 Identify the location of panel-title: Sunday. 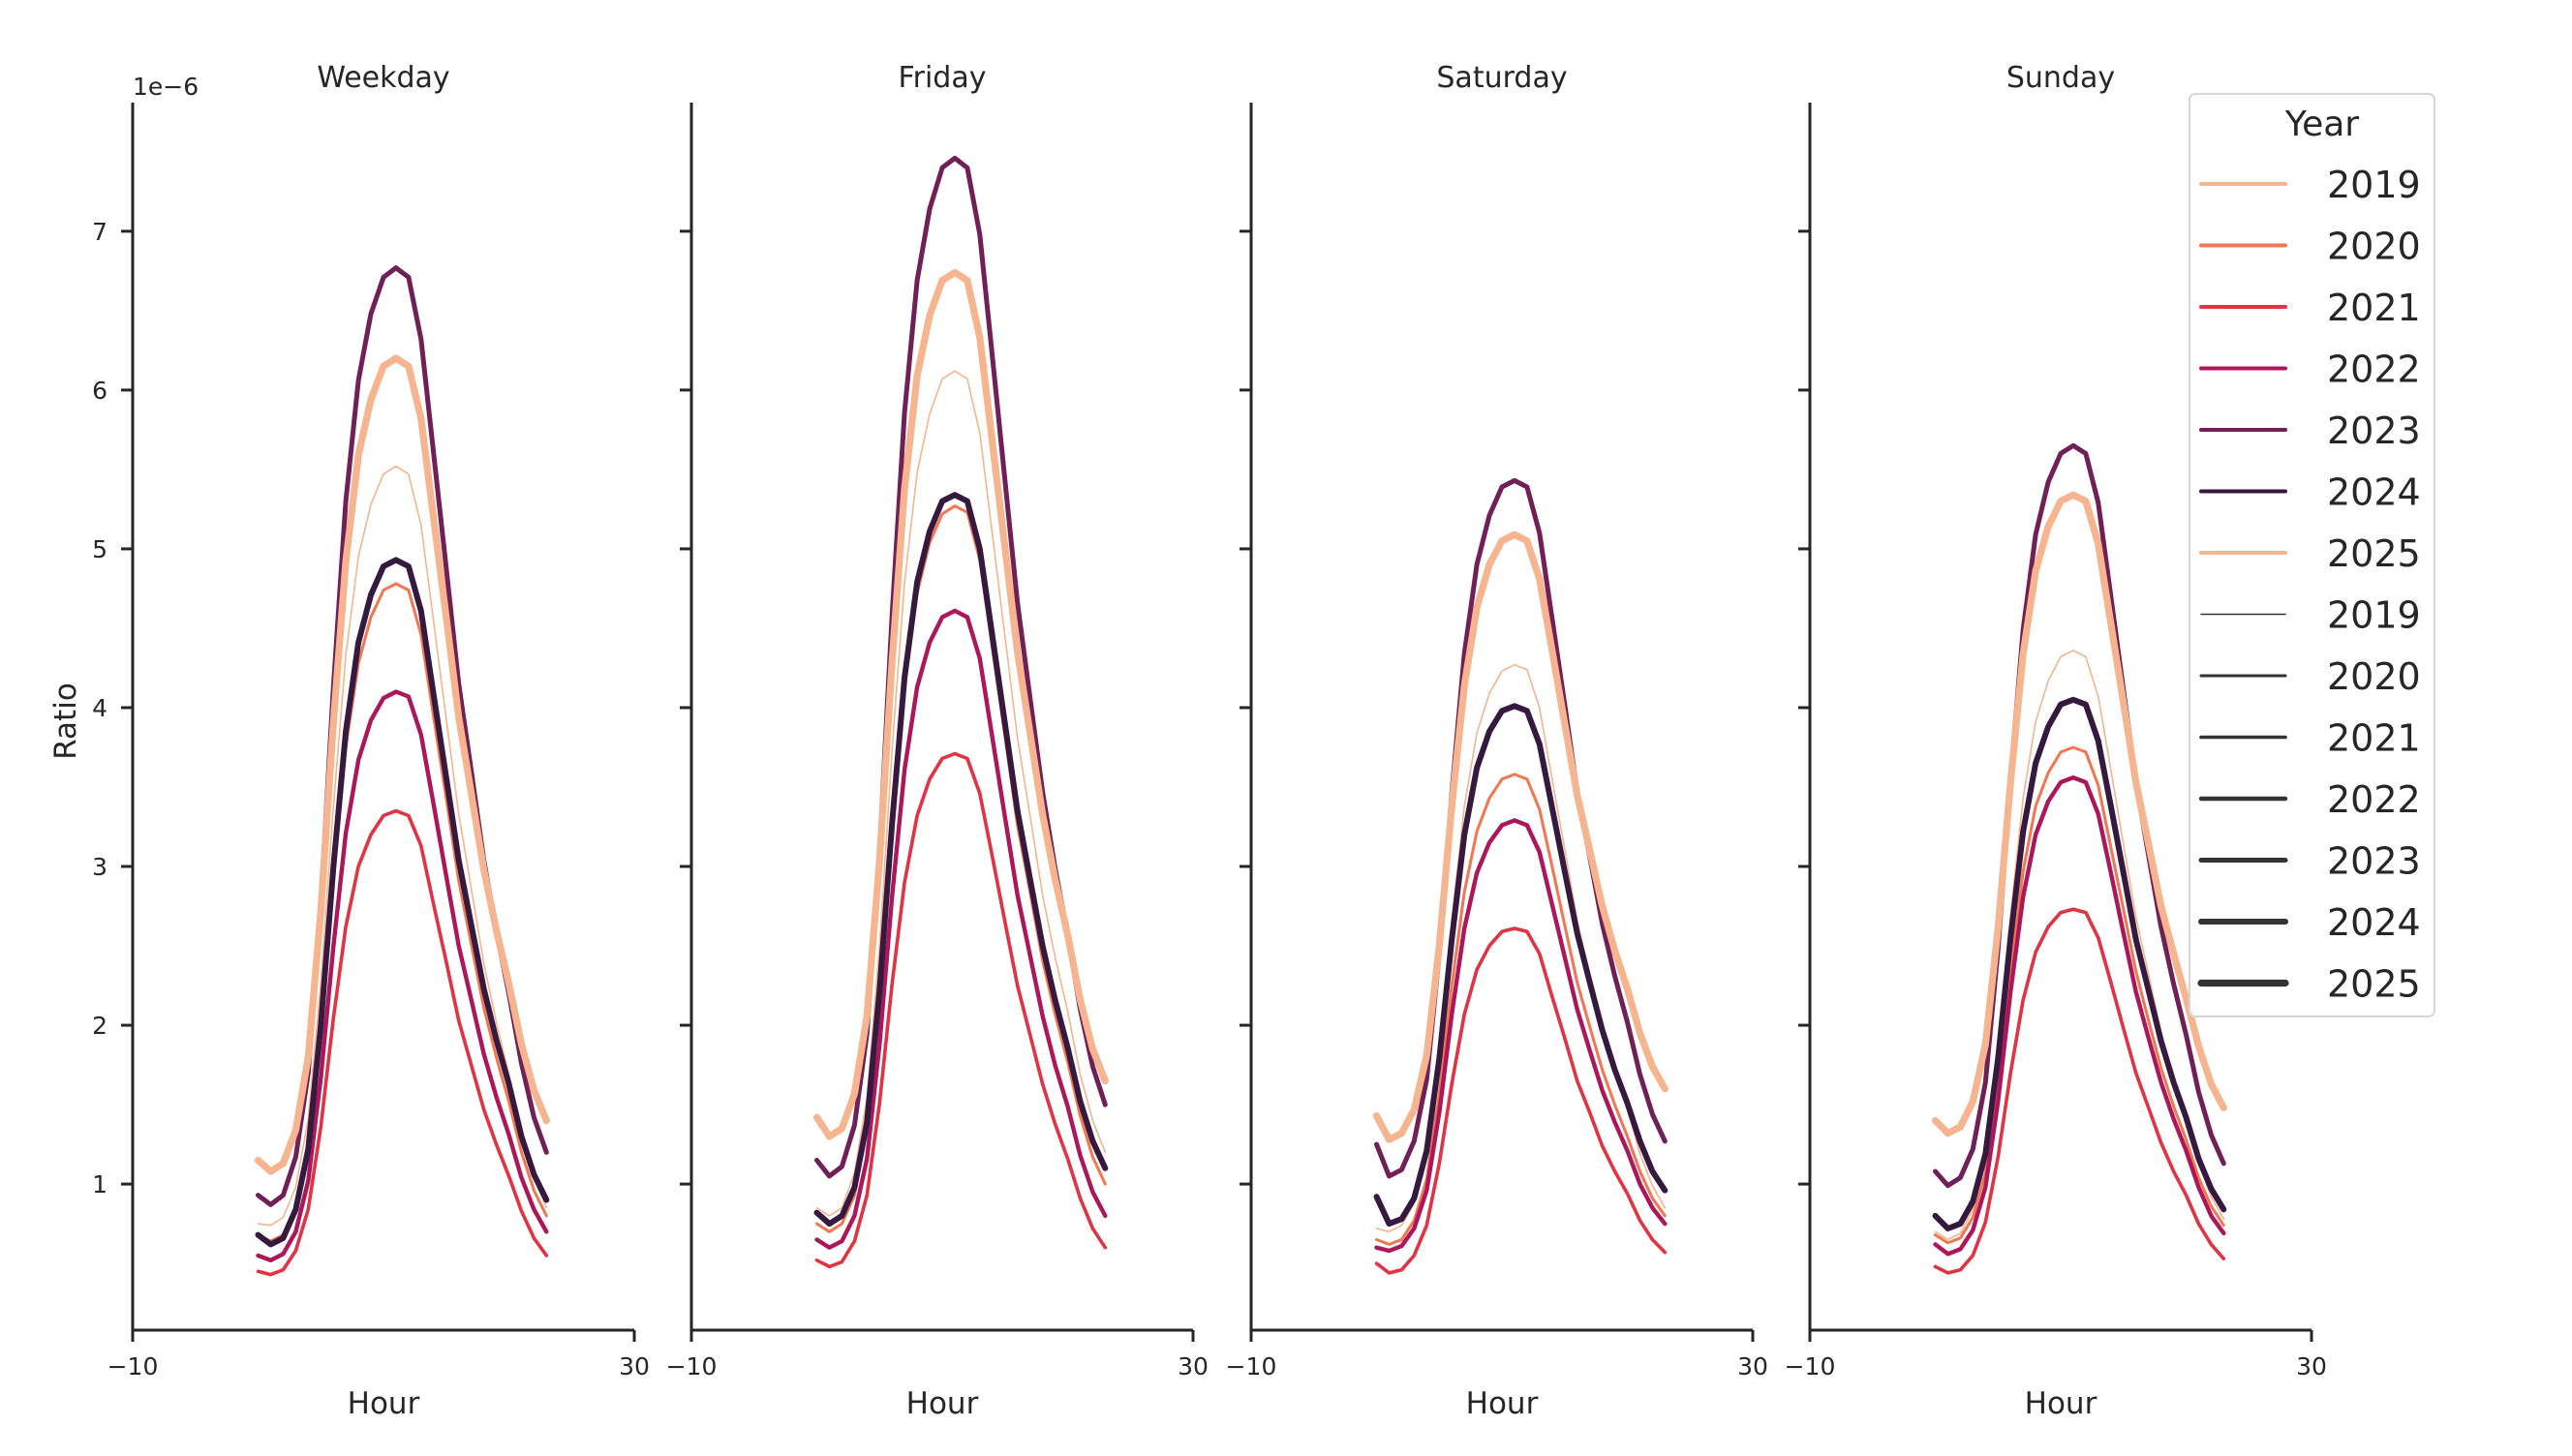
(2061, 78).